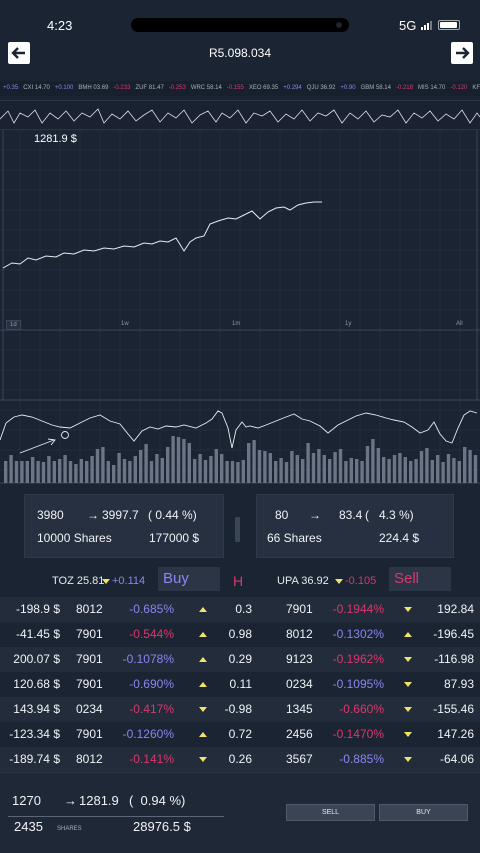 Image resolution: width=480 pixels, height=853 pixels. I want to click on row-change: -0.544%, so click(151, 634).